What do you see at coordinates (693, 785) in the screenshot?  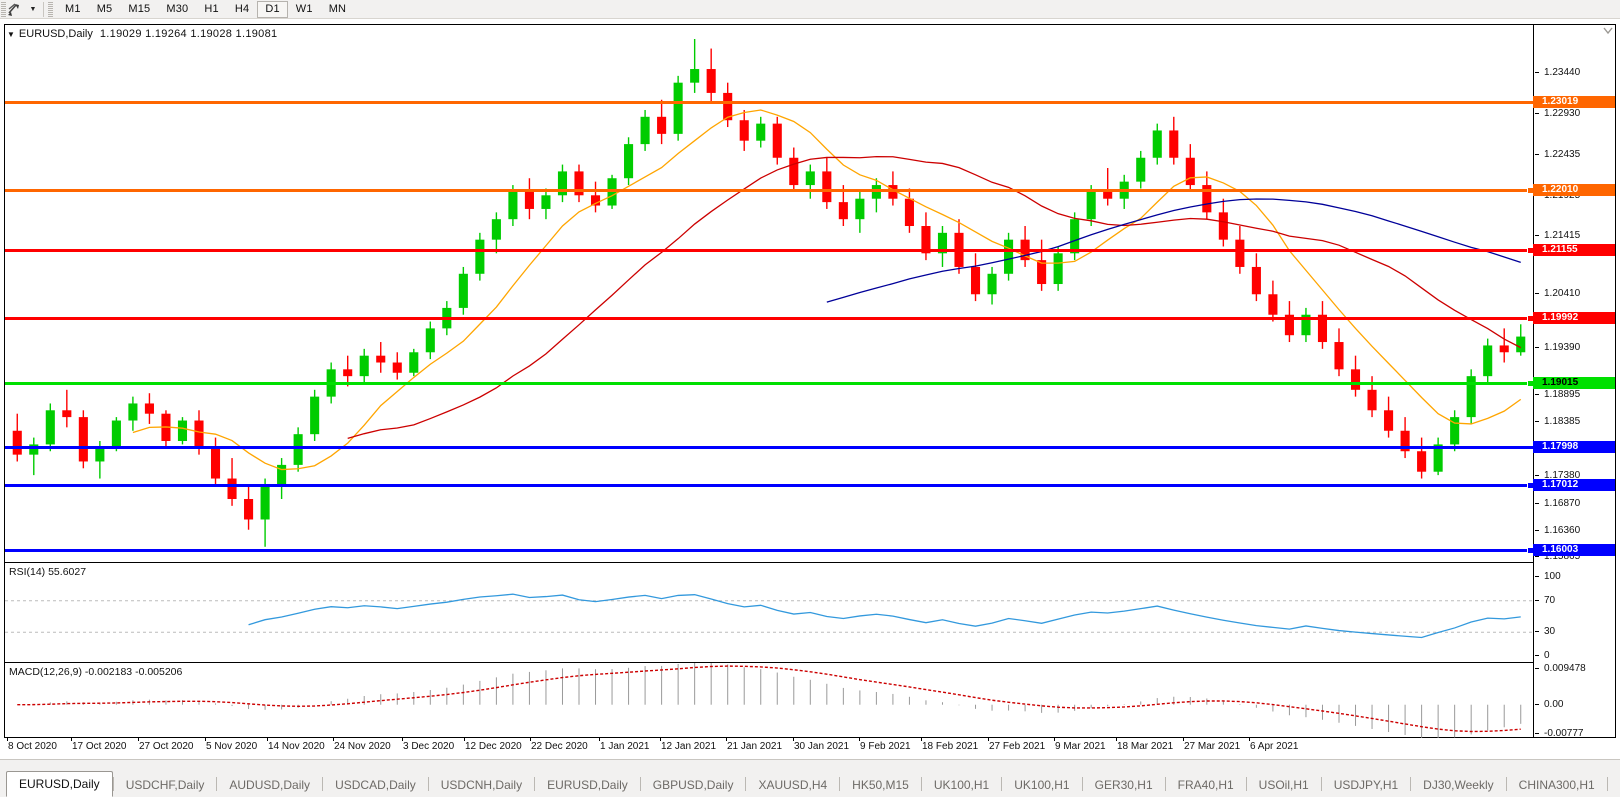 I see `chart-tab-gbpusd-daily: GBPUSD,Daily` at bounding box center [693, 785].